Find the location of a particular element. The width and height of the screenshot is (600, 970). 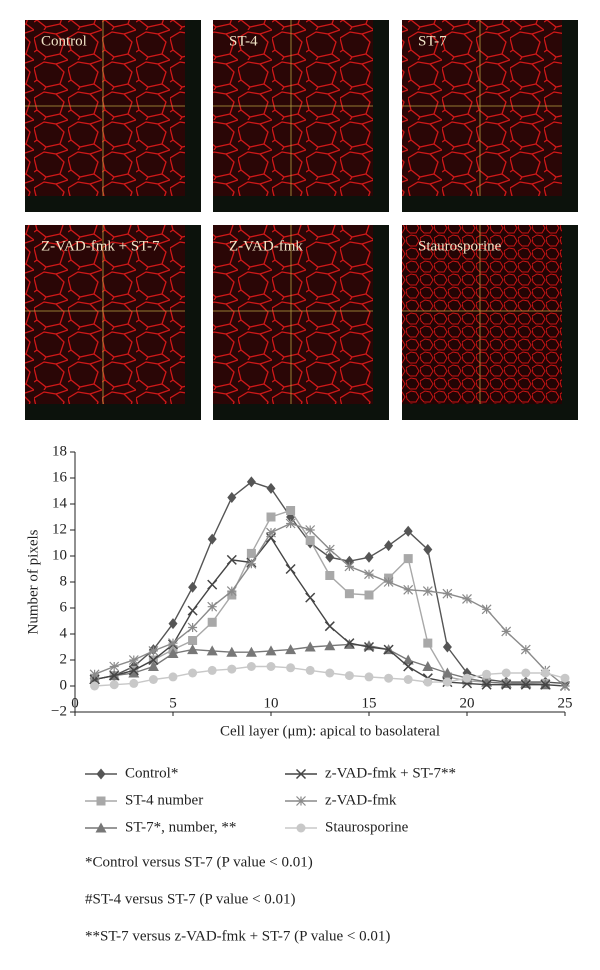

image-panel: Z-VAD-fmk is located at coordinates (301, 322).